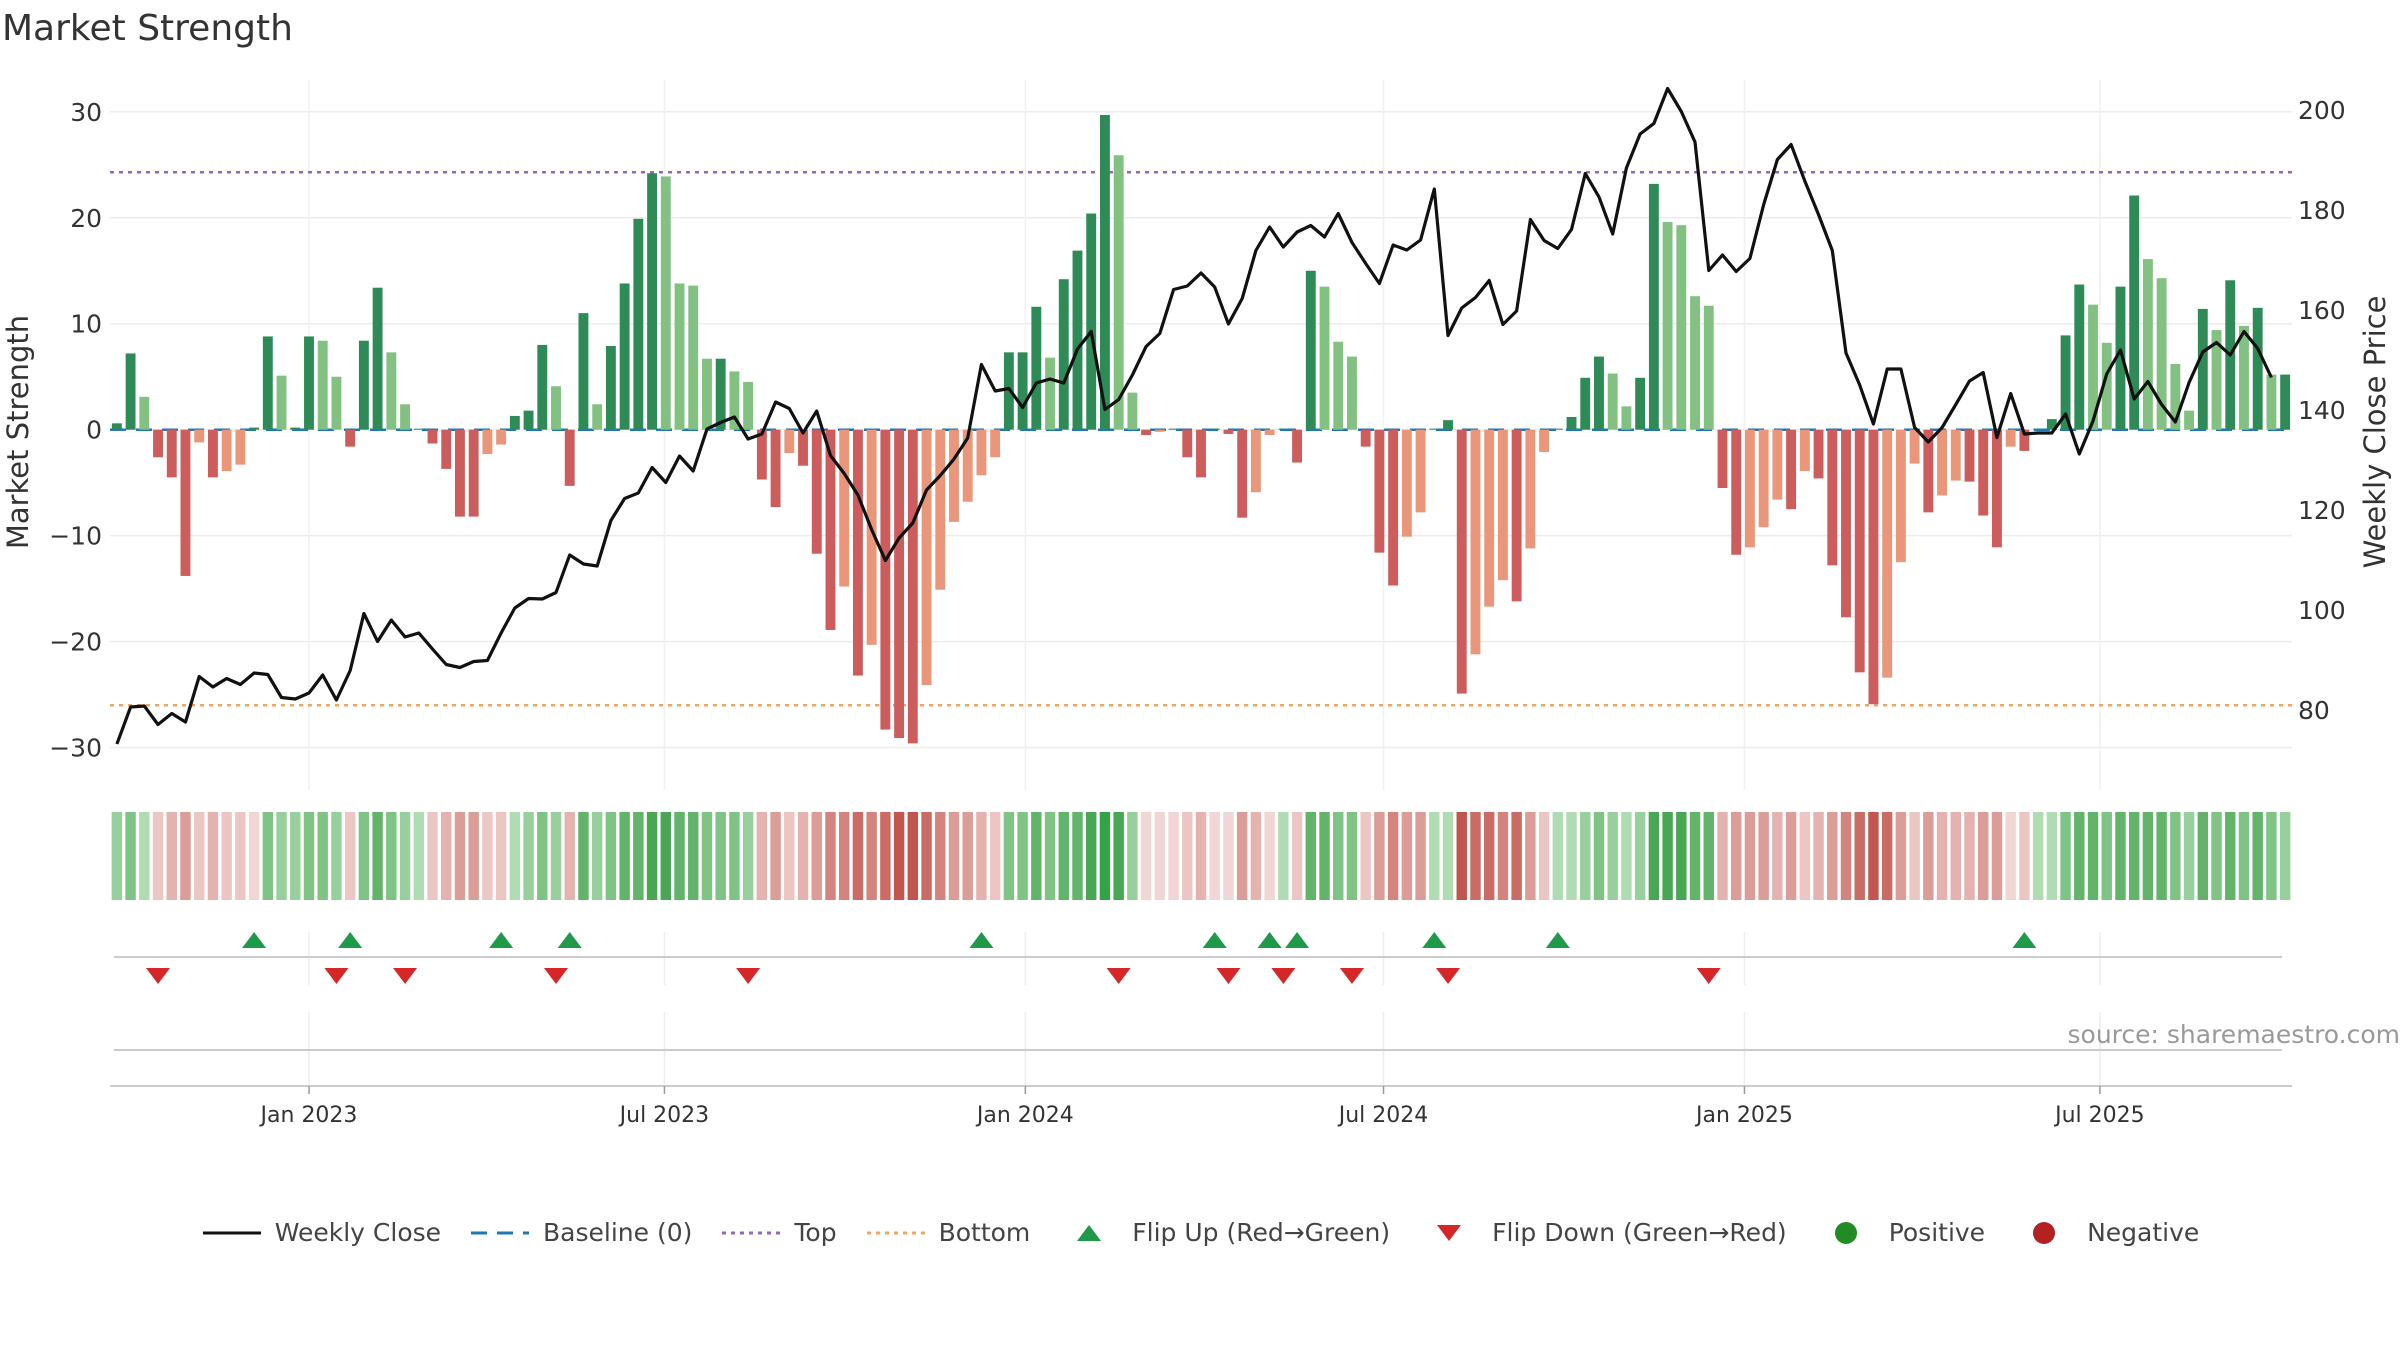 This screenshot has width=2400, height=1350. I want to click on flip-up-marker, so click(1214, 940).